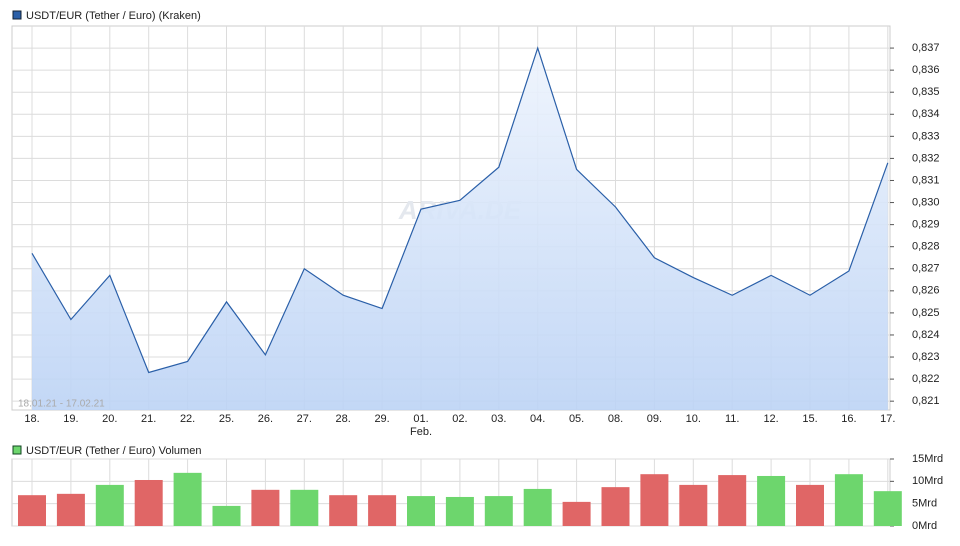  Describe the element at coordinates (926, 48) in the screenshot. I see `y-tick-label: 0,837` at that location.